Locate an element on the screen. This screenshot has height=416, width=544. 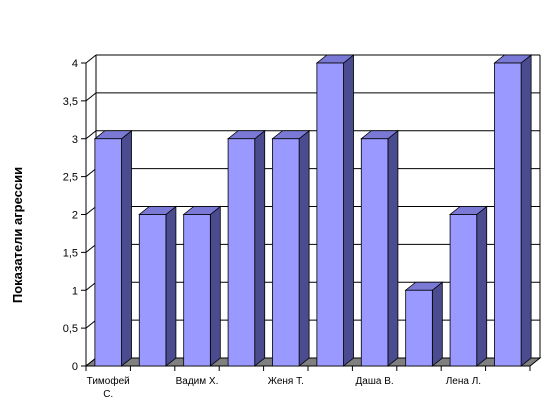
y-tick-label: 2,5 is located at coordinates (70, 178).